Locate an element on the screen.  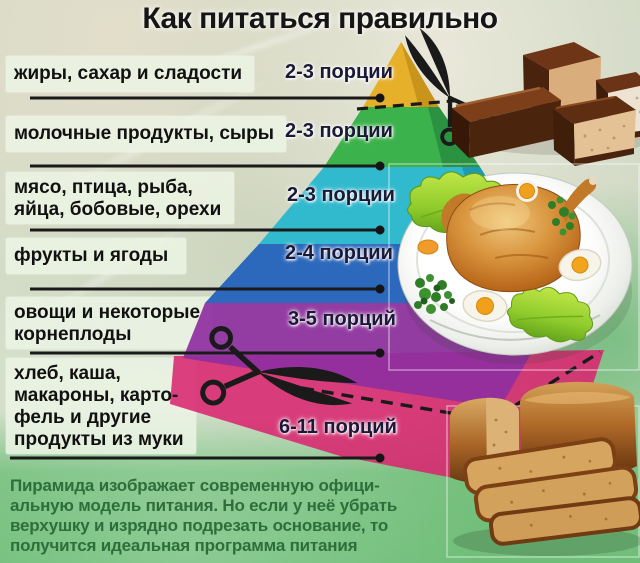
level-label-bread-line4: продукты из муки is located at coordinates (99, 439).